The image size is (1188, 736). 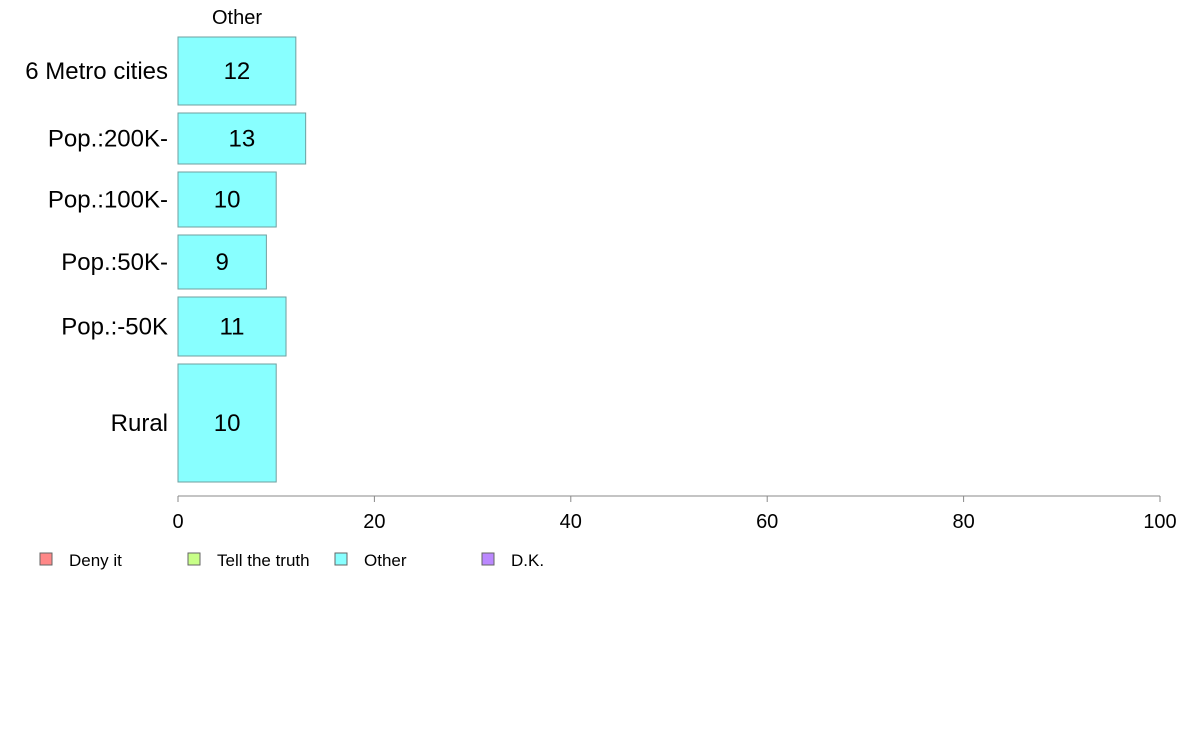 What do you see at coordinates (95, 560) in the screenshot?
I see `legend-label: Deny it` at bounding box center [95, 560].